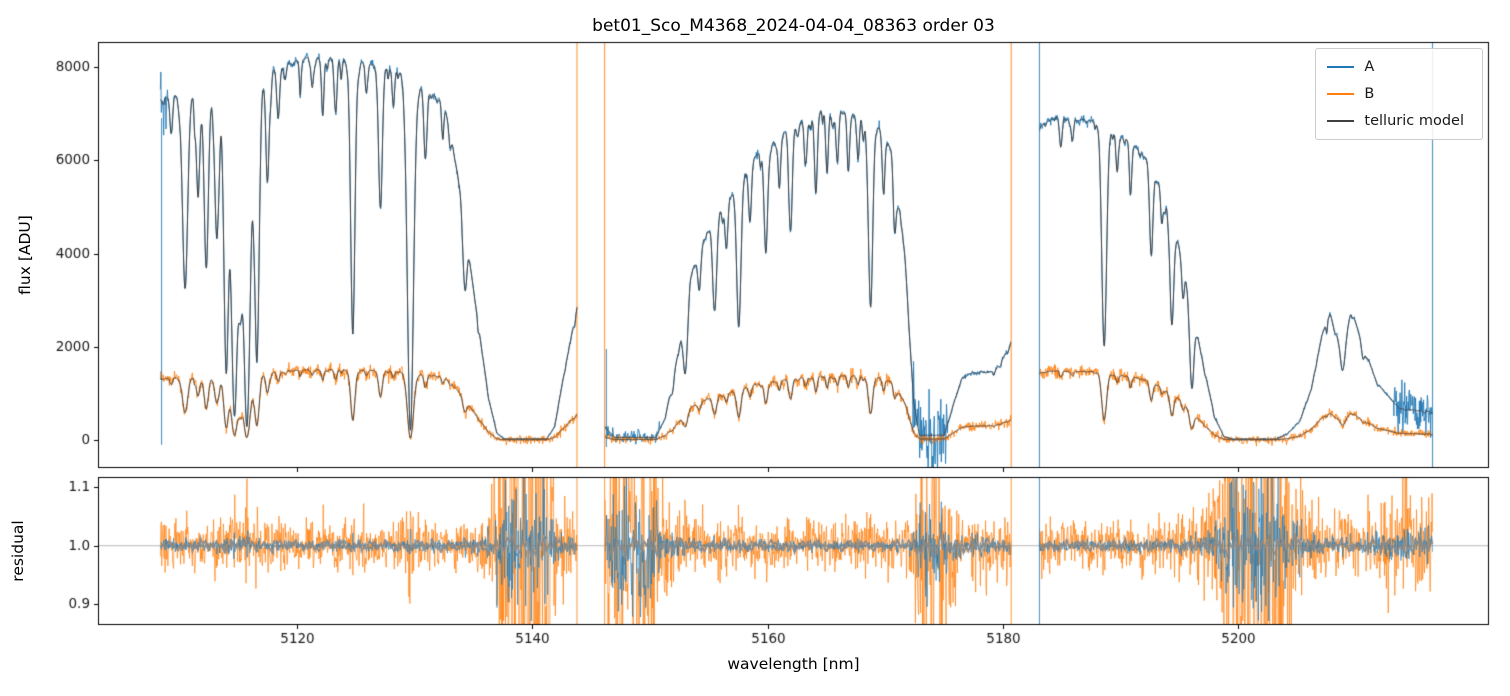  Describe the element at coordinates (793, 664) in the screenshot. I see `wavelength-axis-label: wavelength [nm]` at that location.